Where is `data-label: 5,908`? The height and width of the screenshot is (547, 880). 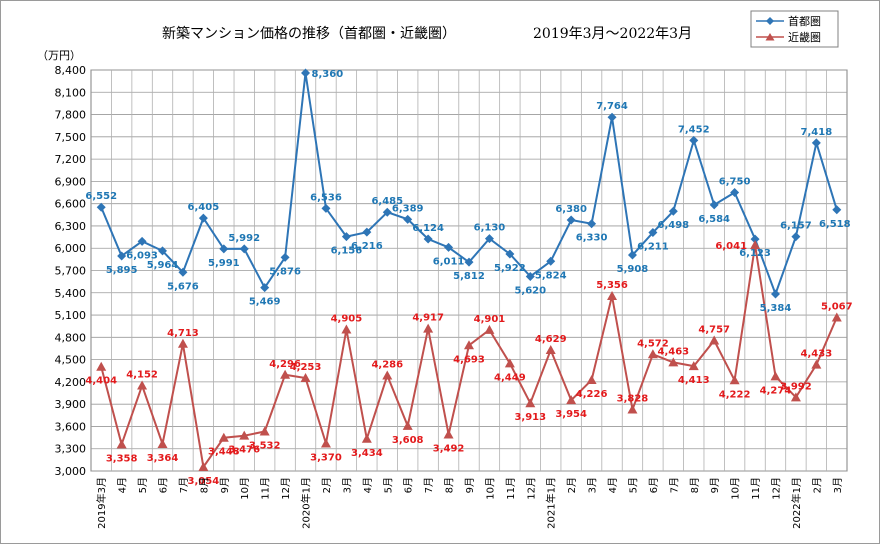
data-label: 5,908 is located at coordinates (633, 269).